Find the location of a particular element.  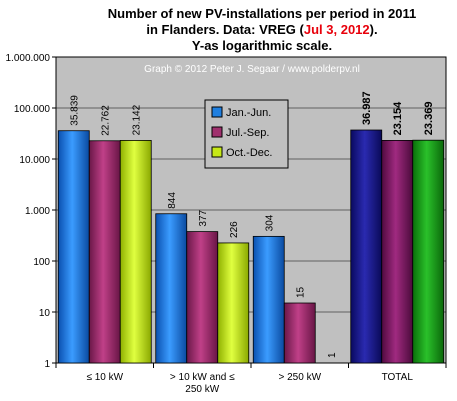

y-tick-label: 1 is located at coordinates (47, 364).